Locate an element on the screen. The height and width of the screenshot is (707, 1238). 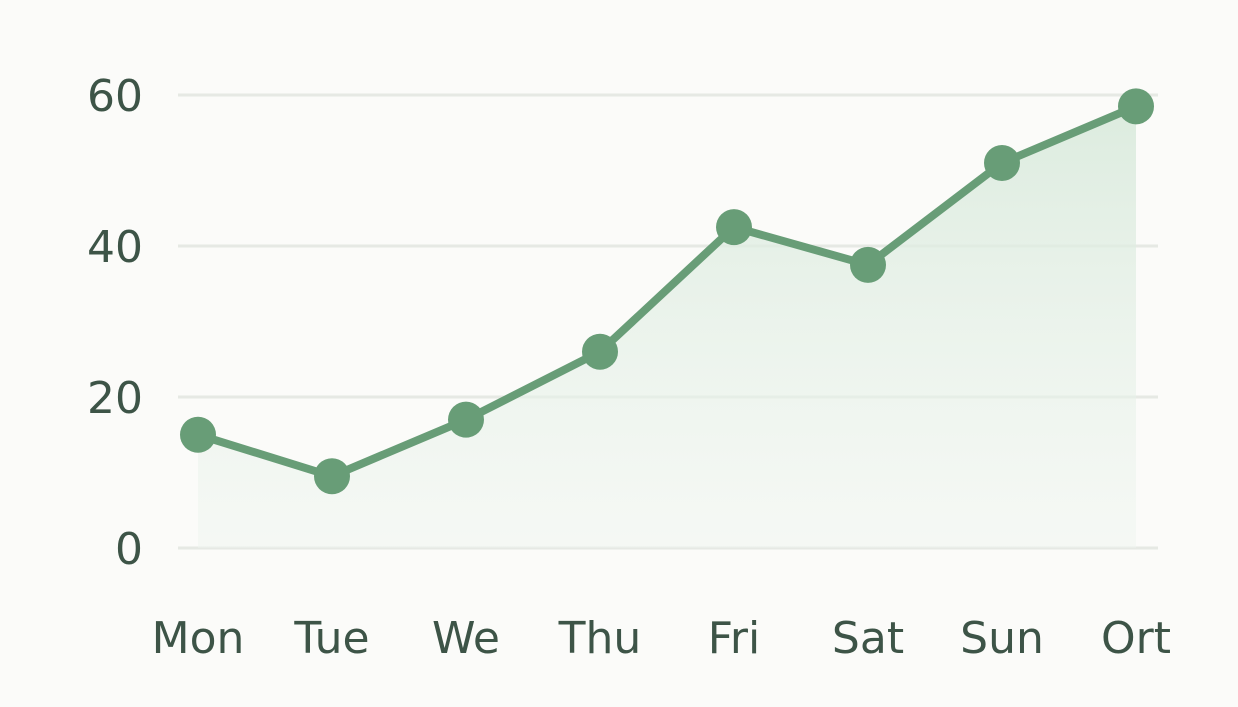
y-tick-label: 40 is located at coordinates (115, 247).